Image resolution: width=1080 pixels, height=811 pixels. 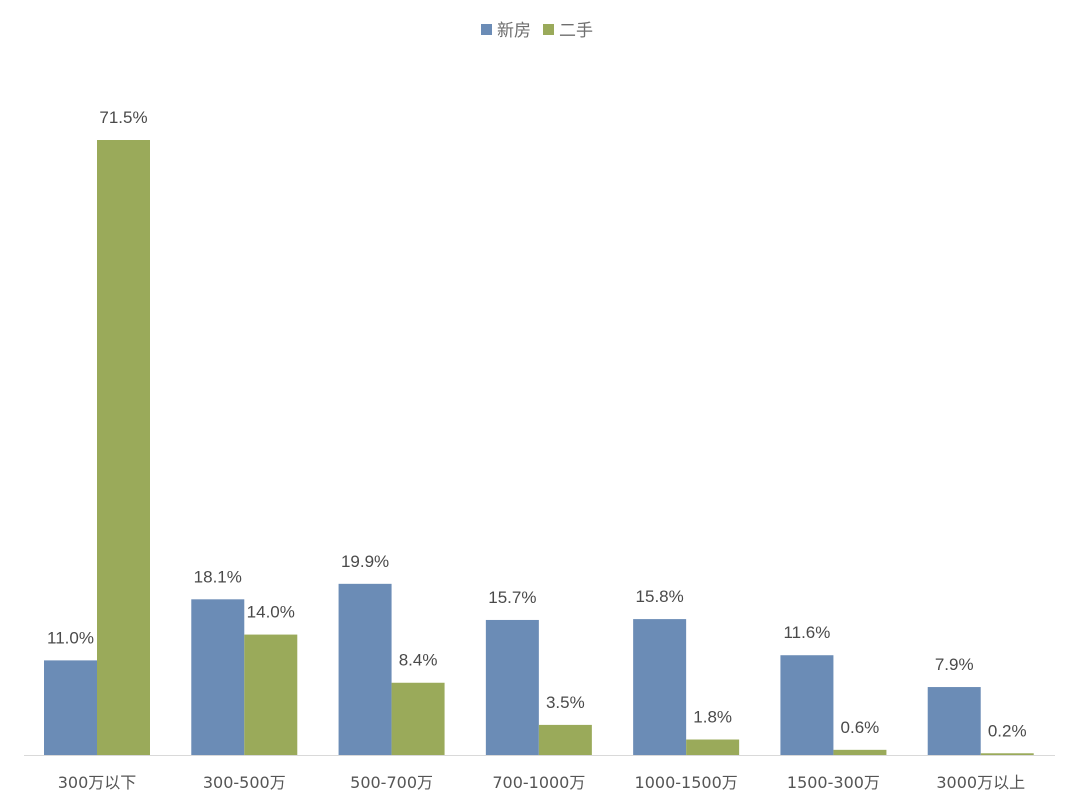 I want to click on data-label-resale-2: 8.4%, so click(x=418, y=660).